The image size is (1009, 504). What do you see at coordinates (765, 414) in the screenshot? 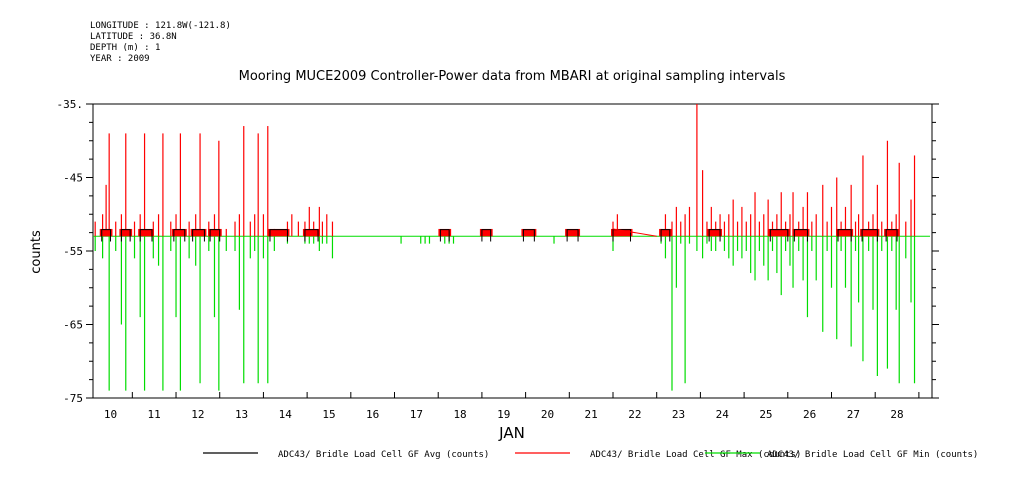
I see `x-tick-label: 25` at bounding box center [765, 414].